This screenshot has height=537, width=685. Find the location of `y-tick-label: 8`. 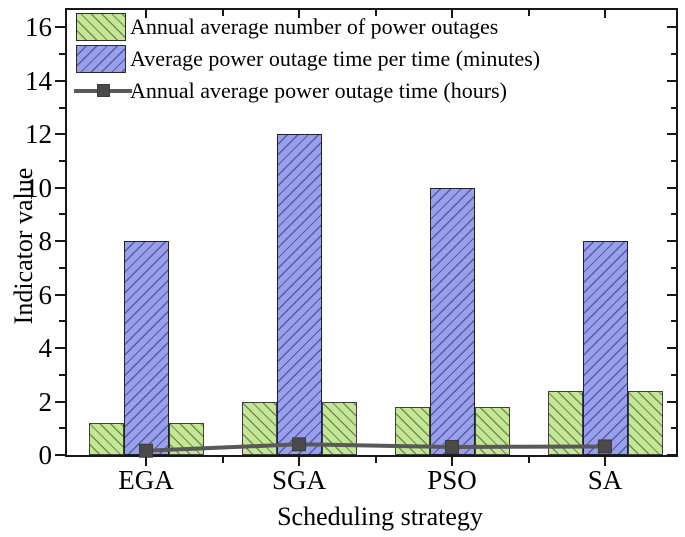

y-tick-label: 8 is located at coordinates (45, 241).